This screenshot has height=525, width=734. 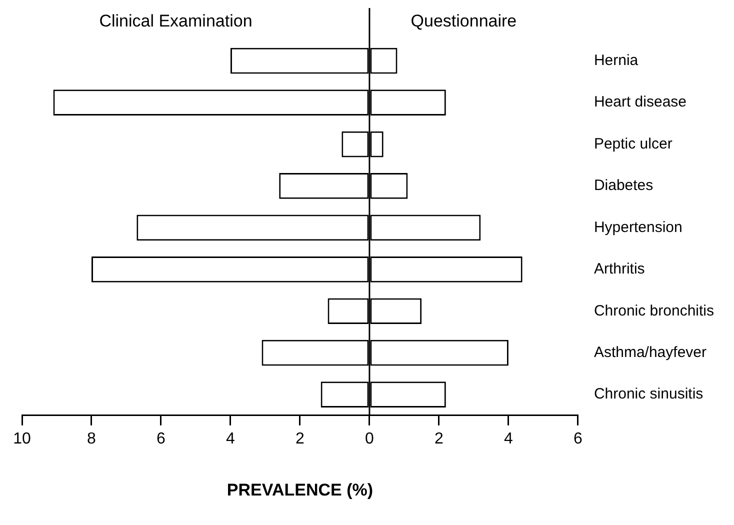 What do you see at coordinates (654, 311) in the screenshot?
I see `y-tick-label: Chronic bronchitis` at bounding box center [654, 311].